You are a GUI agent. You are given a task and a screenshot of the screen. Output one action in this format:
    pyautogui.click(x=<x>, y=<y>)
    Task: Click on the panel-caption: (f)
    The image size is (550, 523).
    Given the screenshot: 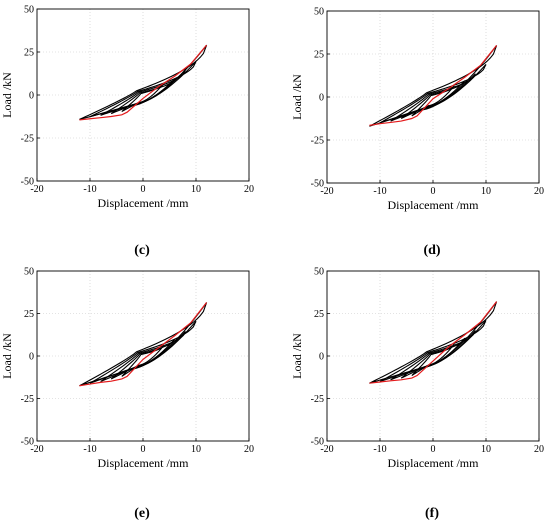 What is the action you would take?
    pyautogui.click(x=432, y=513)
    